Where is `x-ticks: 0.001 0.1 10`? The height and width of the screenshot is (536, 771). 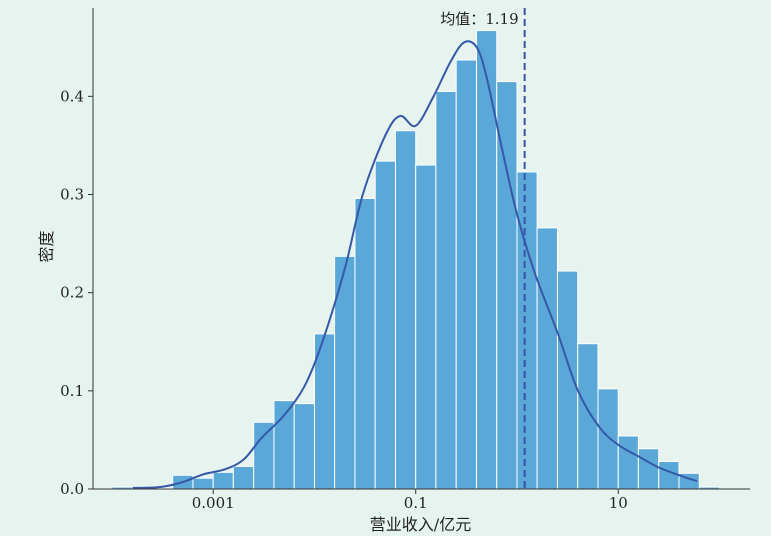 x-ticks: 0.001 0.1 10 is located at coordinates (410, 500).